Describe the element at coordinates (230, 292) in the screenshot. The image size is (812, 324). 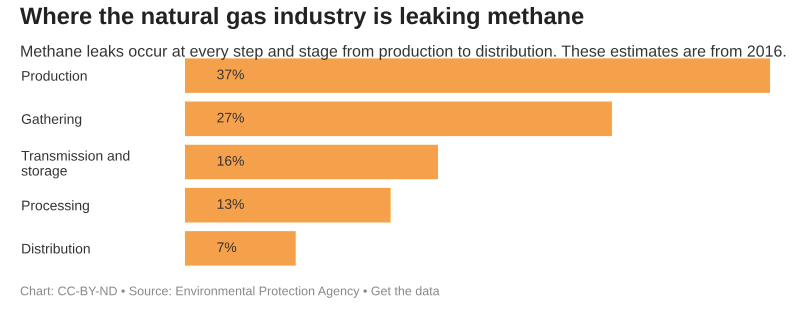
I see `text: Chart: CC-BY-ND • Source: Environmental Protection Agency • Get the data` at that location.